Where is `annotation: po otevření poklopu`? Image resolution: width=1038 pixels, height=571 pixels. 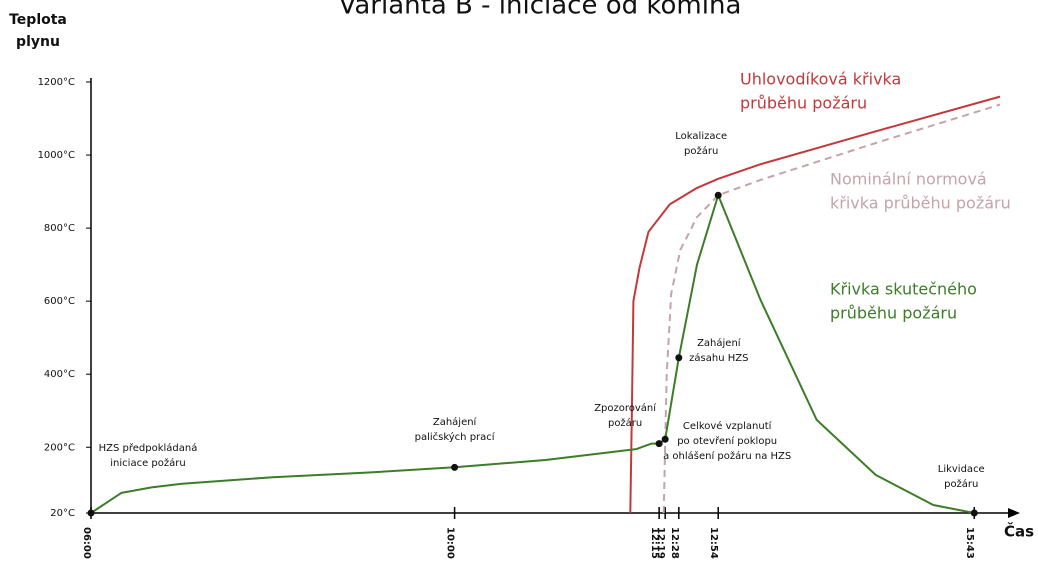
annotation: po otevření poklopu is located at coordinates (727, 441).